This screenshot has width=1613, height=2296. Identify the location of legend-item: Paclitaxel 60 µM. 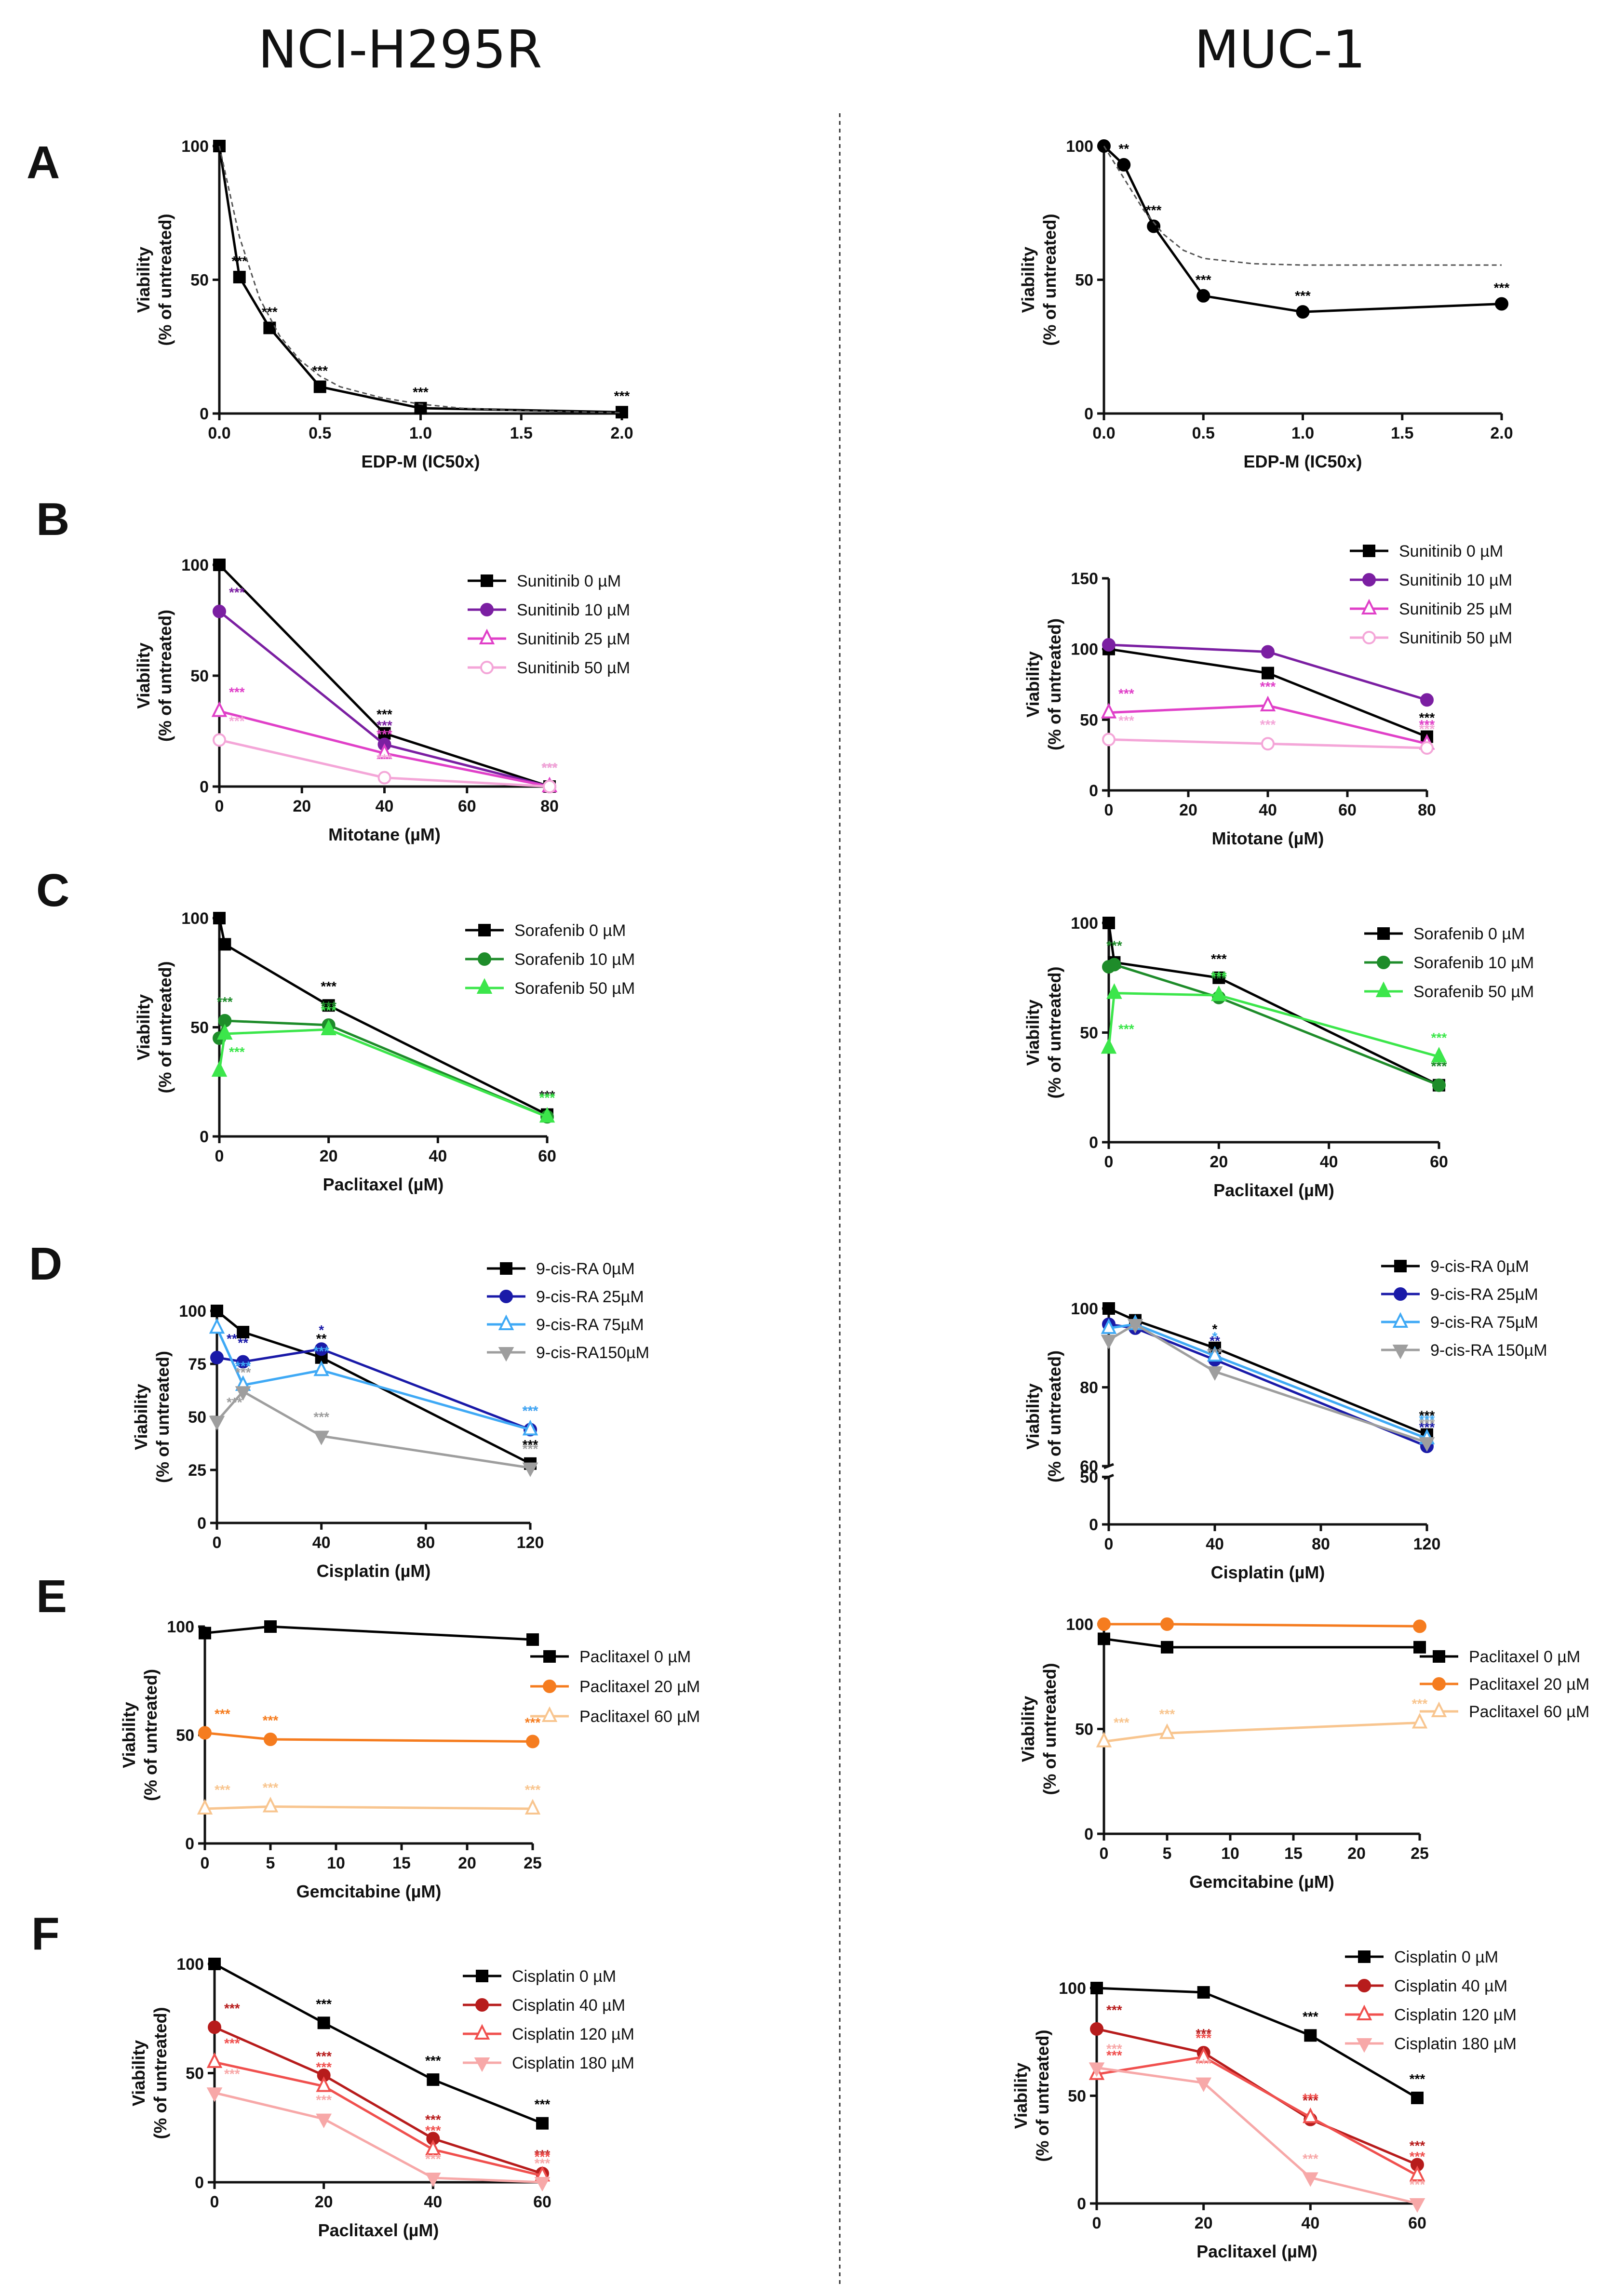
(615, 1716).